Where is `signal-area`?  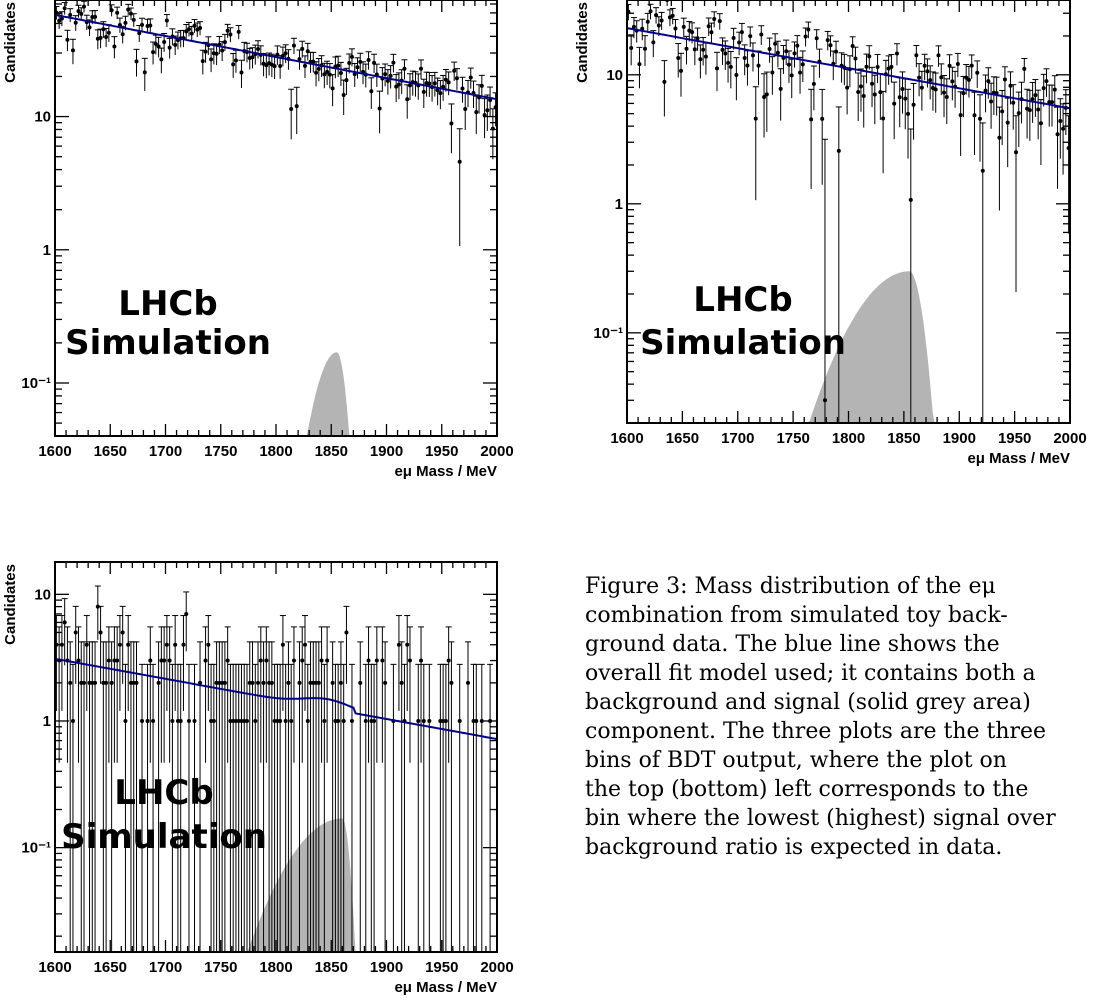 signal-area is located at coordinates (854, 347).